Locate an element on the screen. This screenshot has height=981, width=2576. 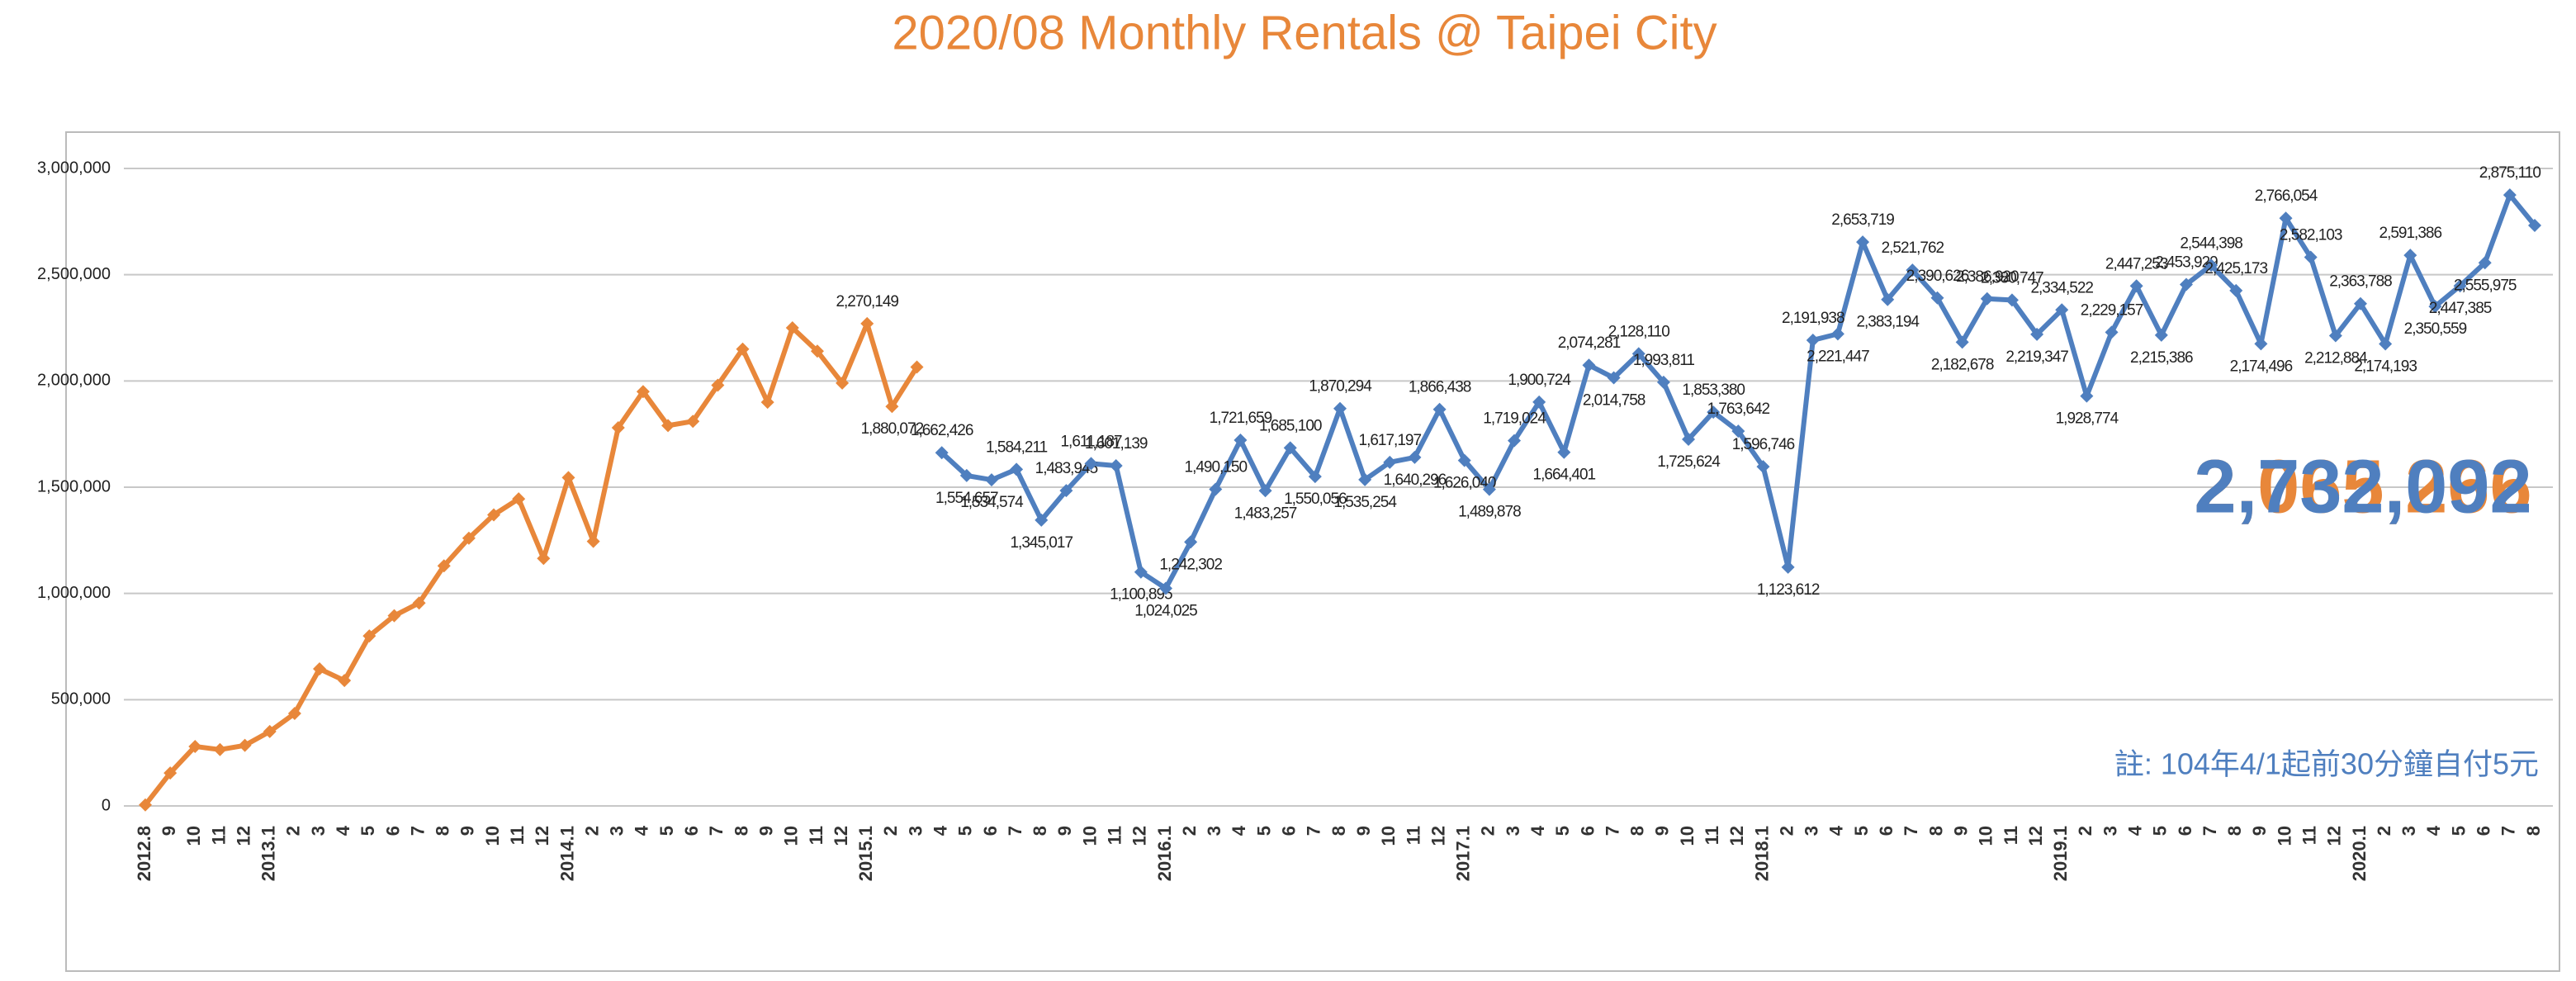
data-label: 1,534,574 is located at coordinates (992, 502).